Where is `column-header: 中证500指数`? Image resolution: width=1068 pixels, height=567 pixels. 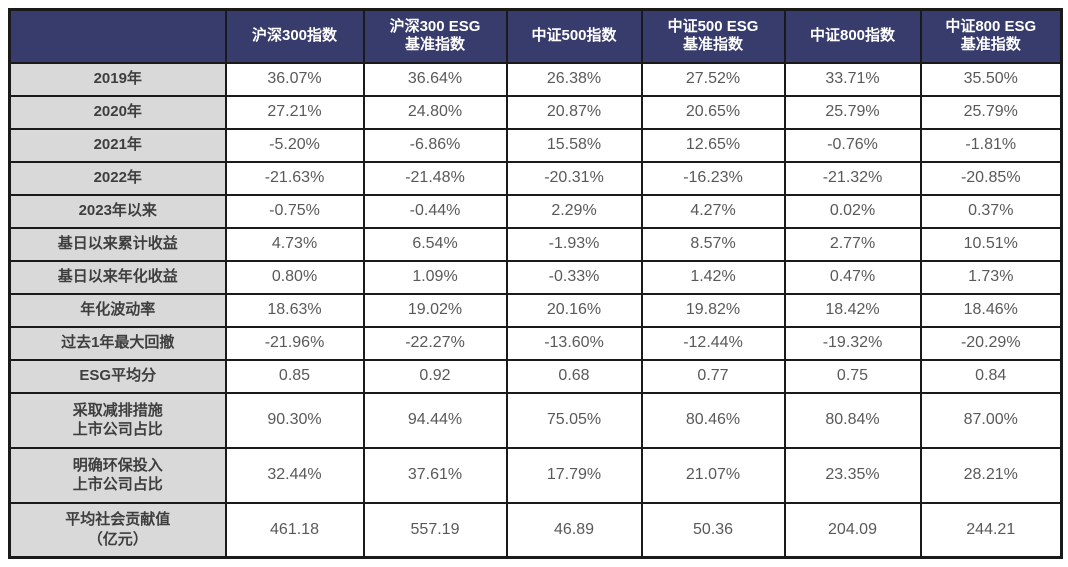
column-header: 中证500指数 is located at coordinates (574, 36).